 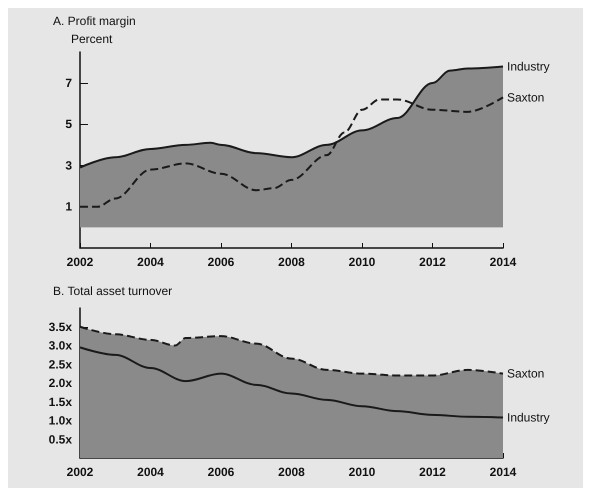 I want to click on y-tick-label: 0.5x, so click(x=60, y=439).